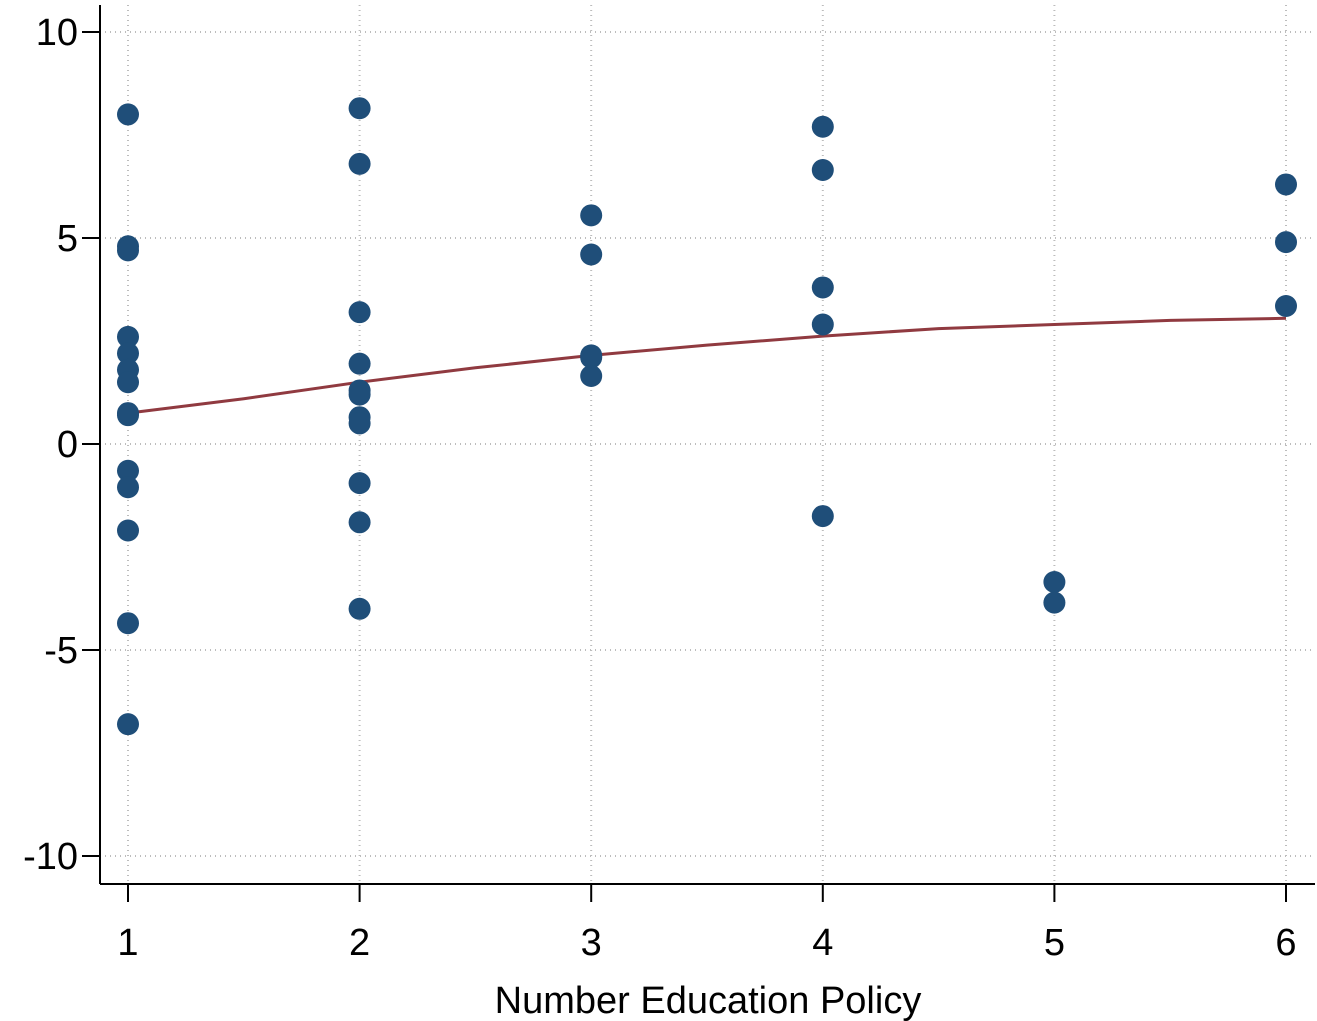  What do you see at coordinates (1054, 943) in the screenshot?
I see `x-tick-label: 5` at bounding box center [1054, 943].